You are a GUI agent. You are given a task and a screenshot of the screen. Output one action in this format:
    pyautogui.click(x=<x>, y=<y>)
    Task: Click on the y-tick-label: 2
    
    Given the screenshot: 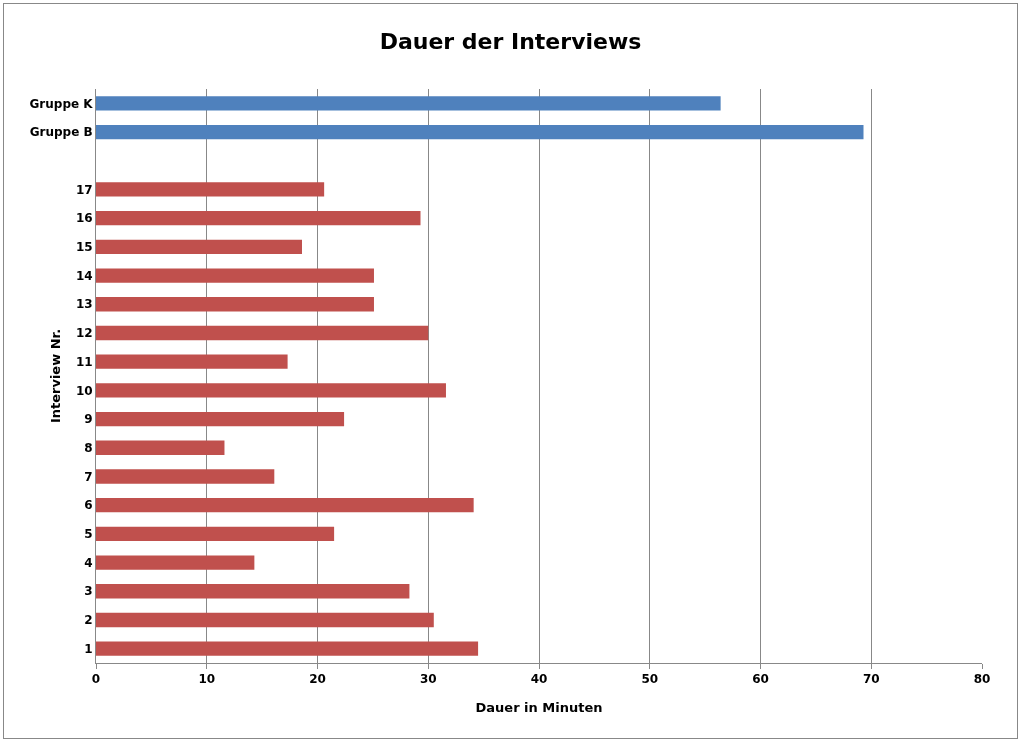 What is the action you would take?
    pyautogui.click(x=88, y=620)
    